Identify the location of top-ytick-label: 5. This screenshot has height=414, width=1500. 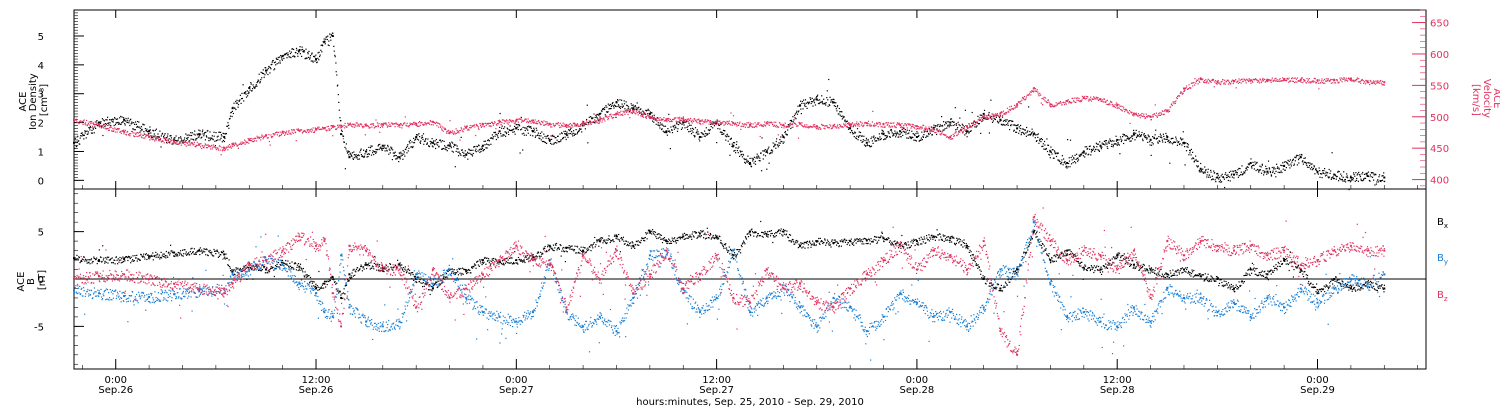
(41, 37).